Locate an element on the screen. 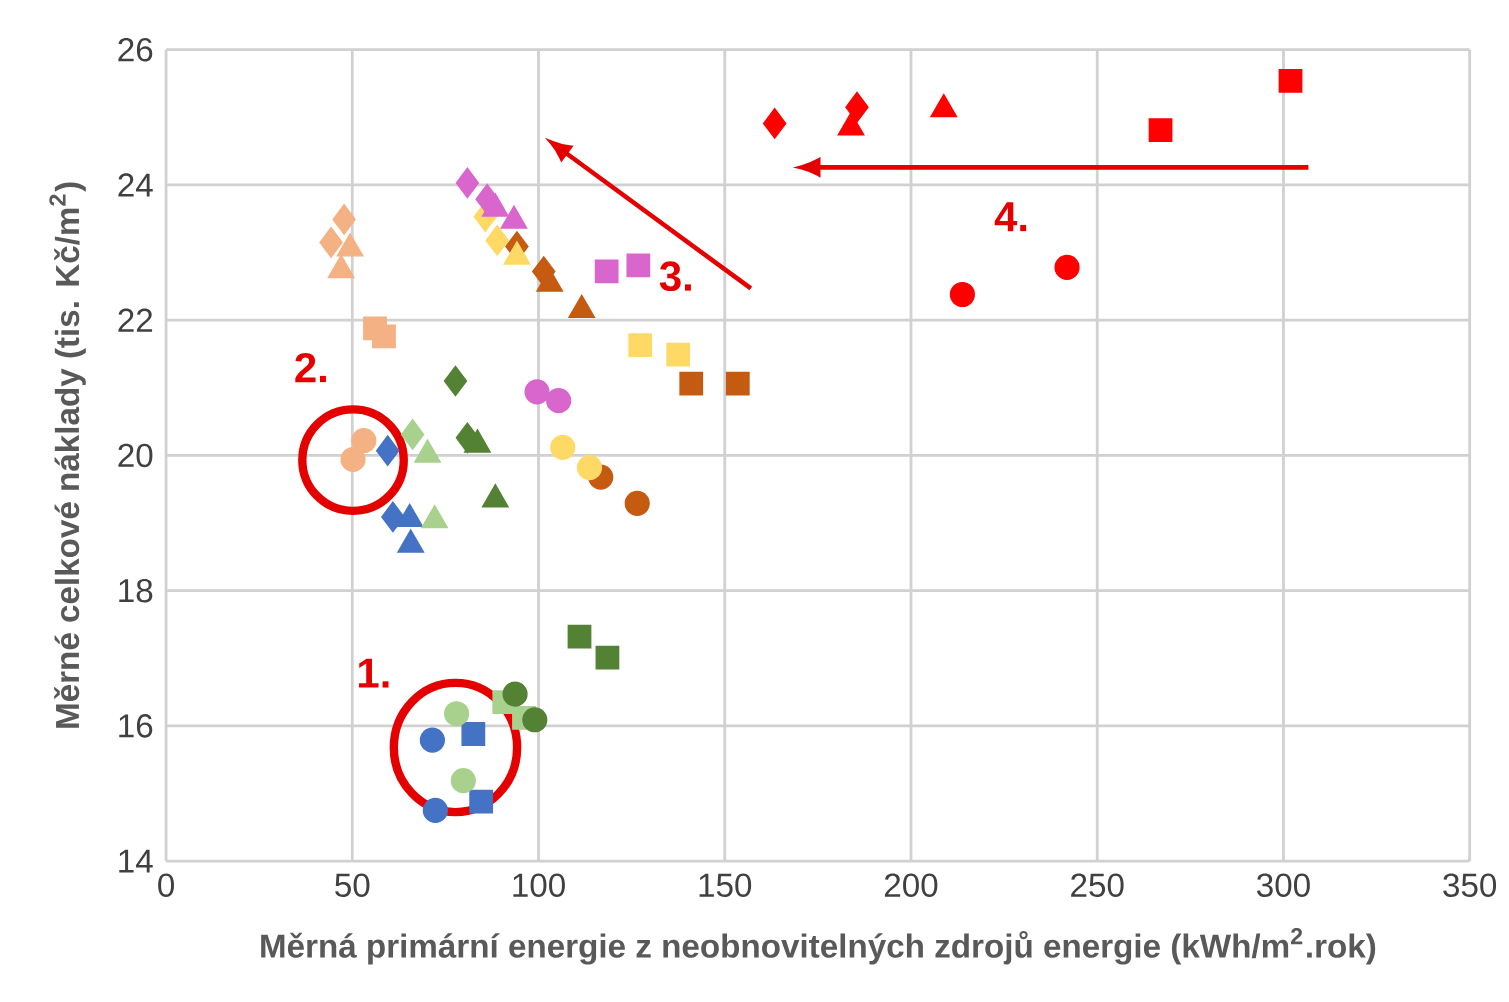  annotation: 4. is located at coordinates (1010, 216).